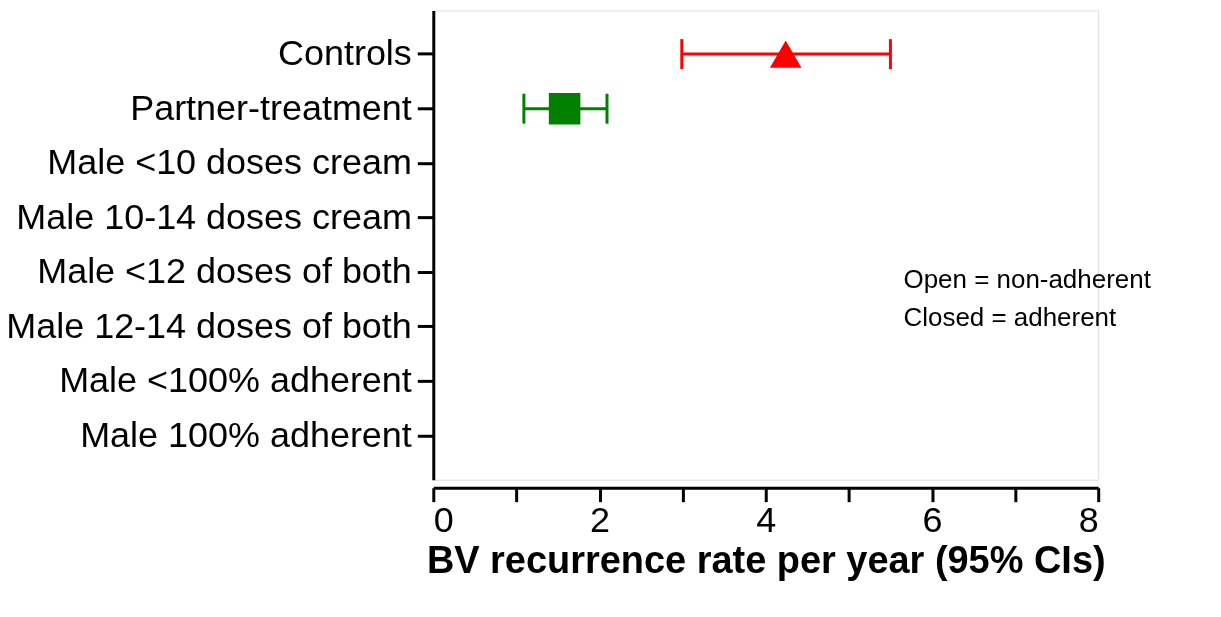 This screenshot has height=617, width=1221. What do you see at coordinates (600, 520) in the screenshot?
I see `x-tick-label: 2` at bounding box center [600, 520].